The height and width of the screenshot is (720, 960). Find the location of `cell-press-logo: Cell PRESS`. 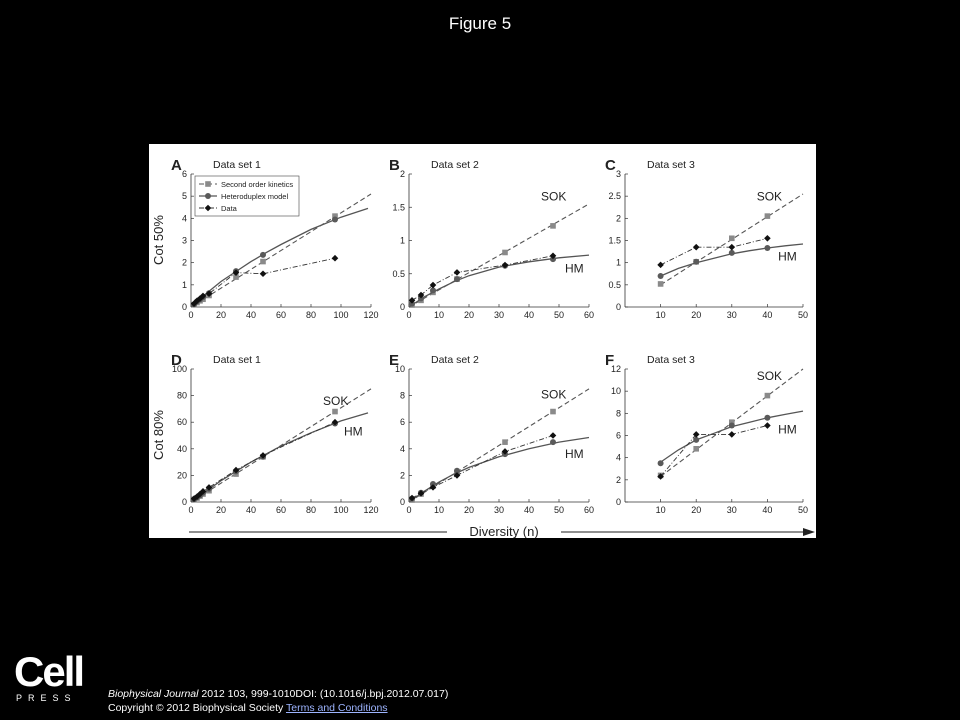

cell-press-logo: Cell PRESS is located at coordinates (49, 677).